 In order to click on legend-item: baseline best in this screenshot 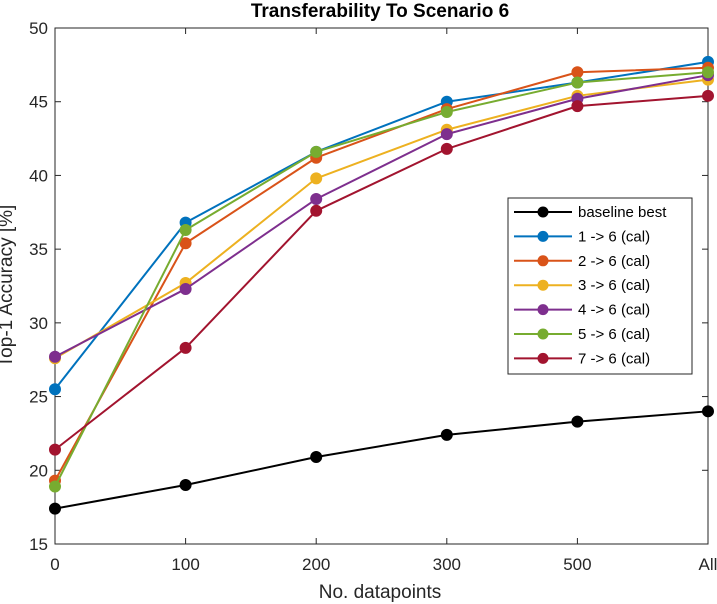, I will do `click(590, 212)`.